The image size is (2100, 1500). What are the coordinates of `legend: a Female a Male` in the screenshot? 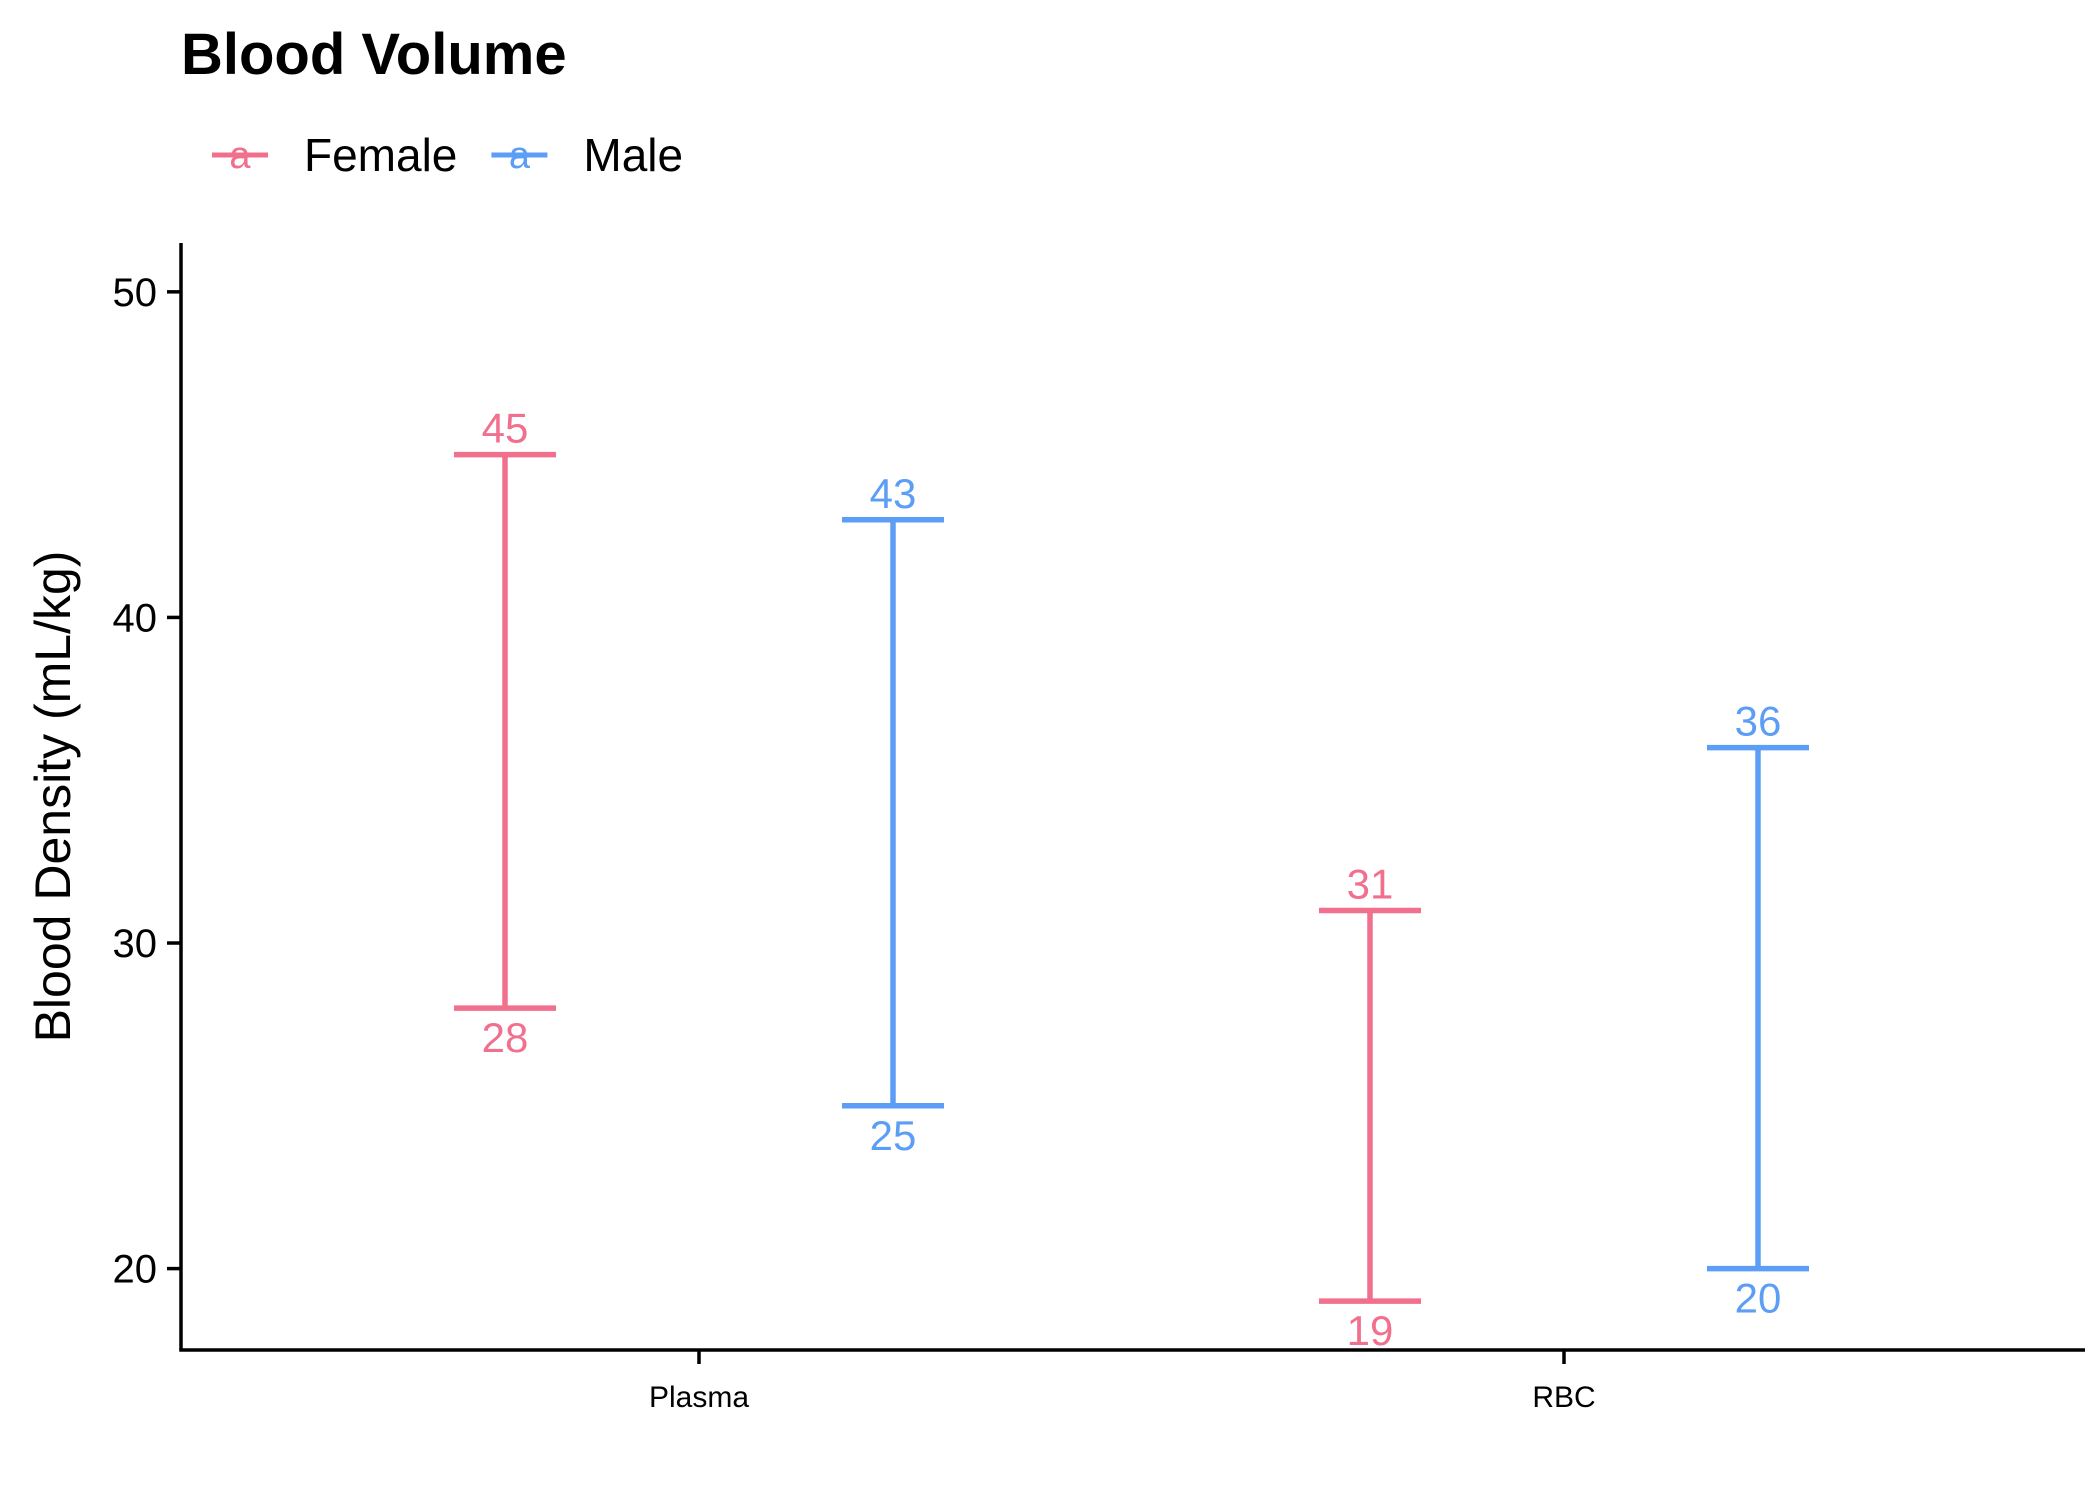 It's located at (447, 155).